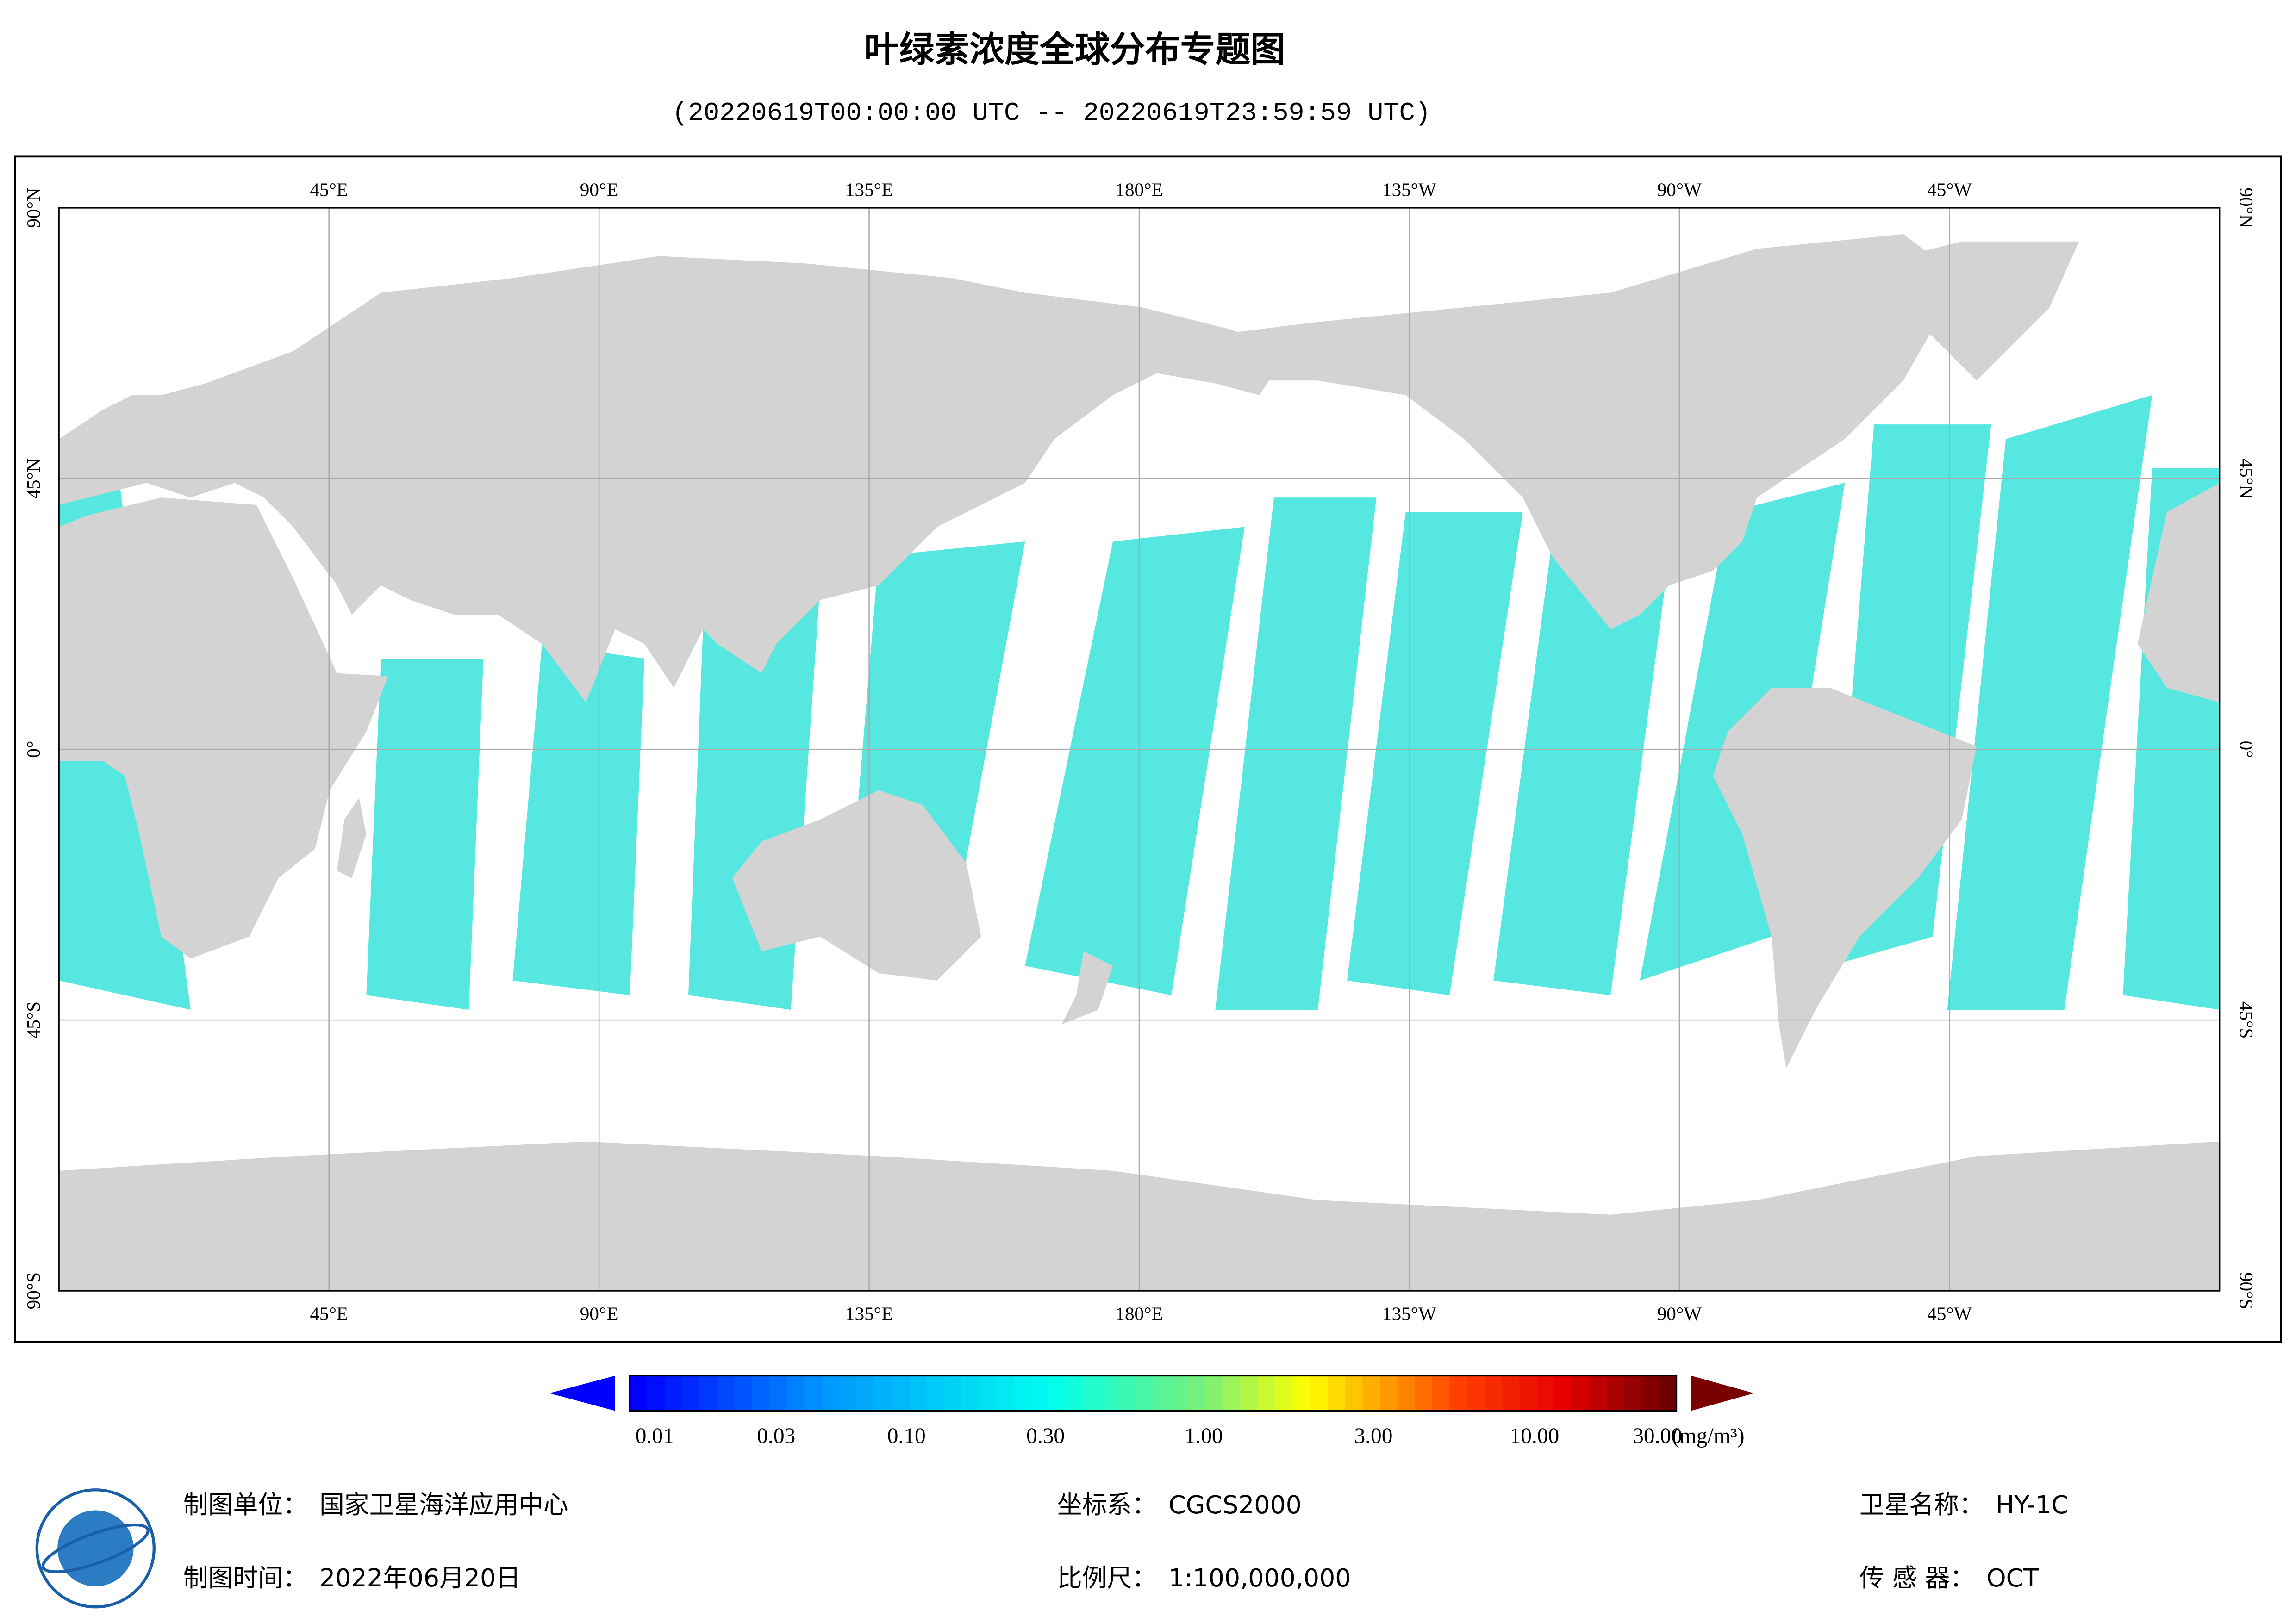 The image size is (2296, 1623). I want to click on footer-label: 制图时间：, so click(246, 1577).